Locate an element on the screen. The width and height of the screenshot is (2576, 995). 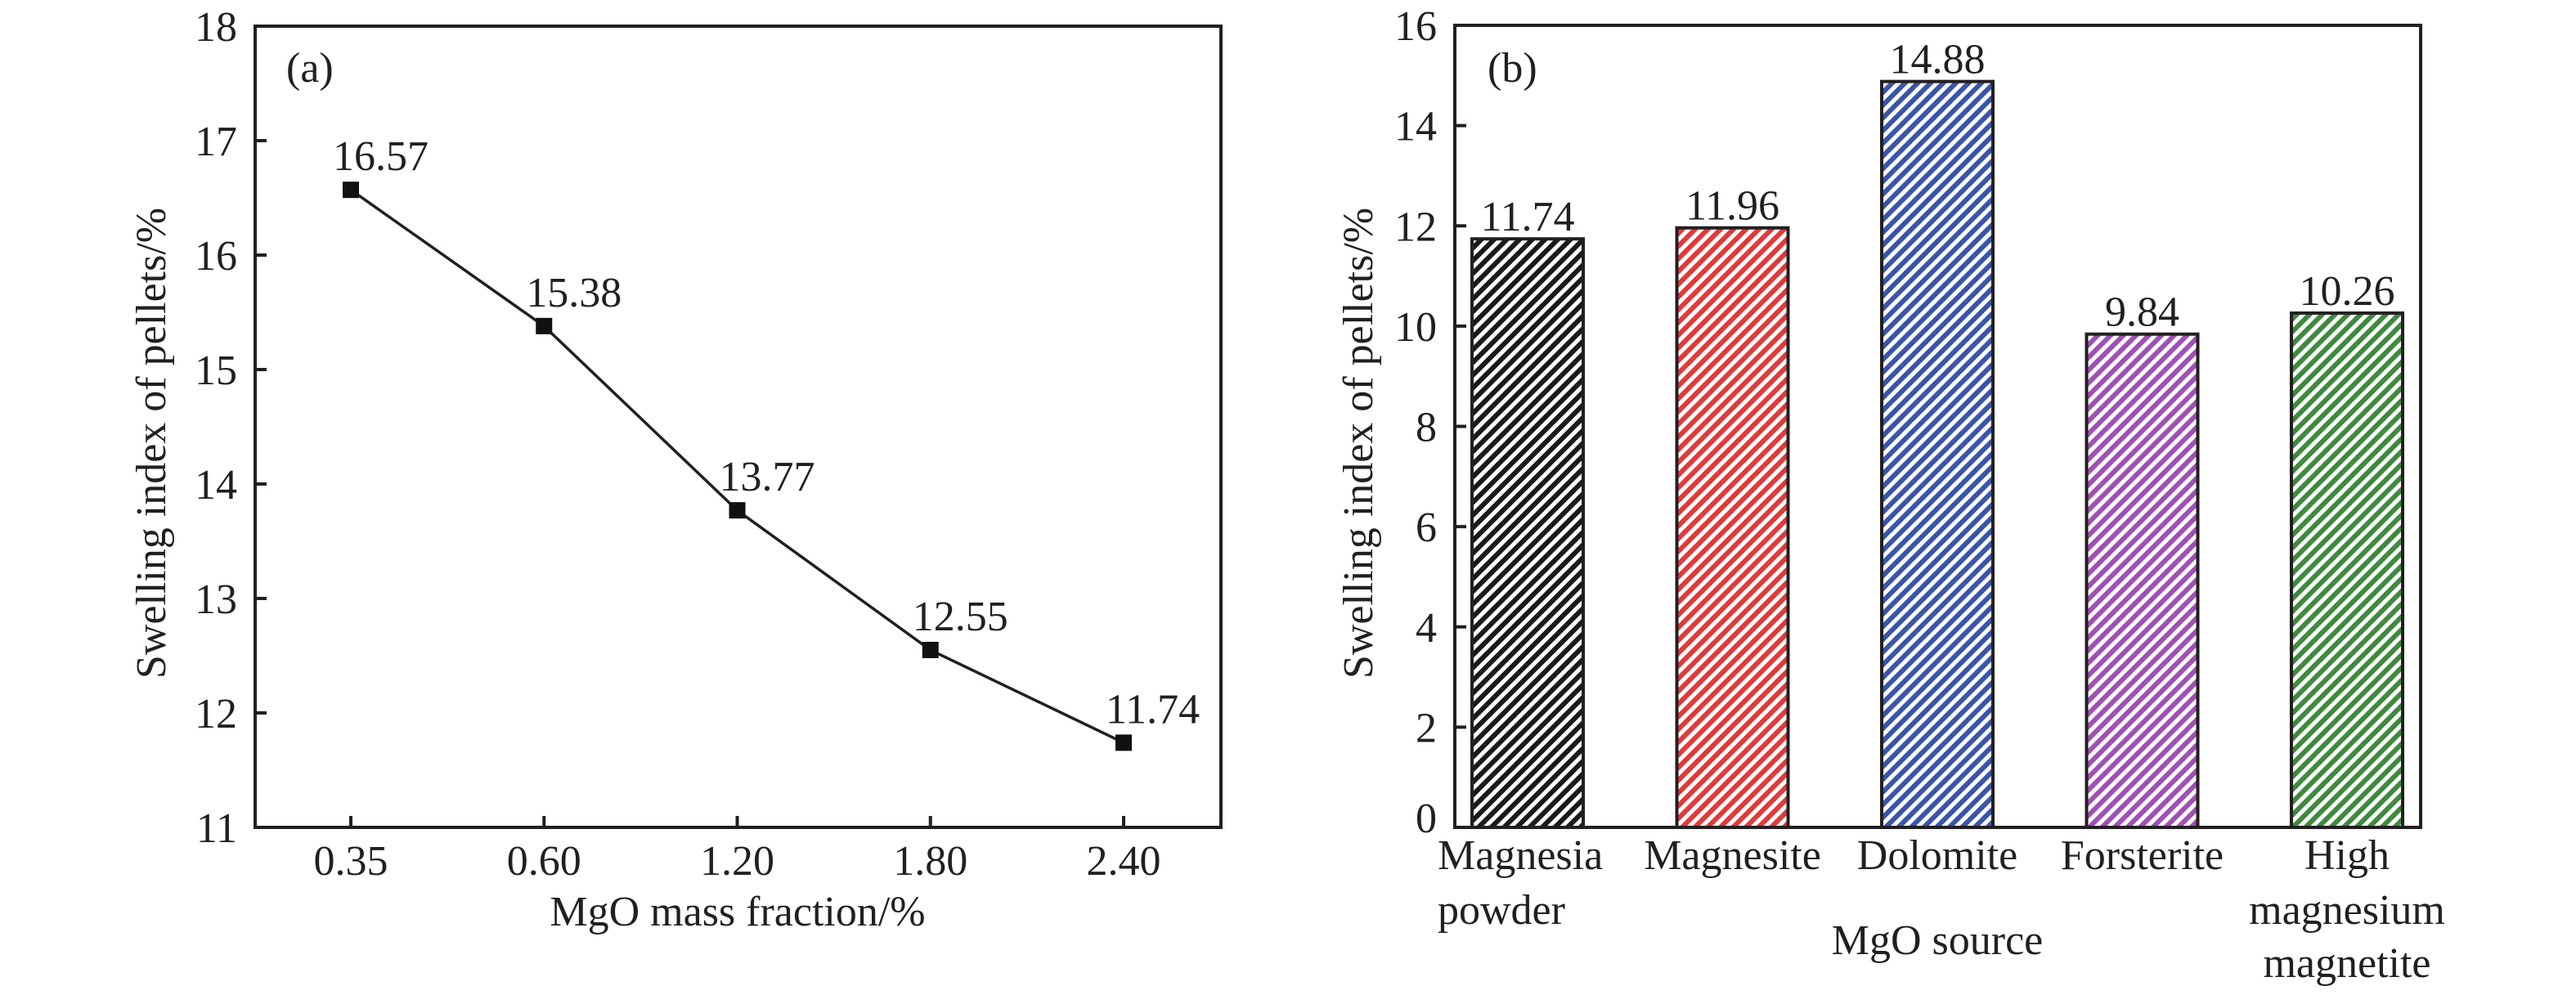
y-axis-b: 0 2 4 6 8 10 12 14 16 is located at coordinates (1430, 422).